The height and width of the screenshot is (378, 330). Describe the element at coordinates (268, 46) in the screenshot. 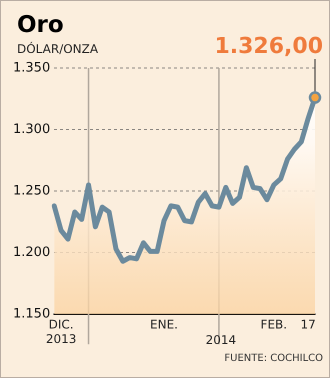

I see `data-label: 1.326,00` at that location.